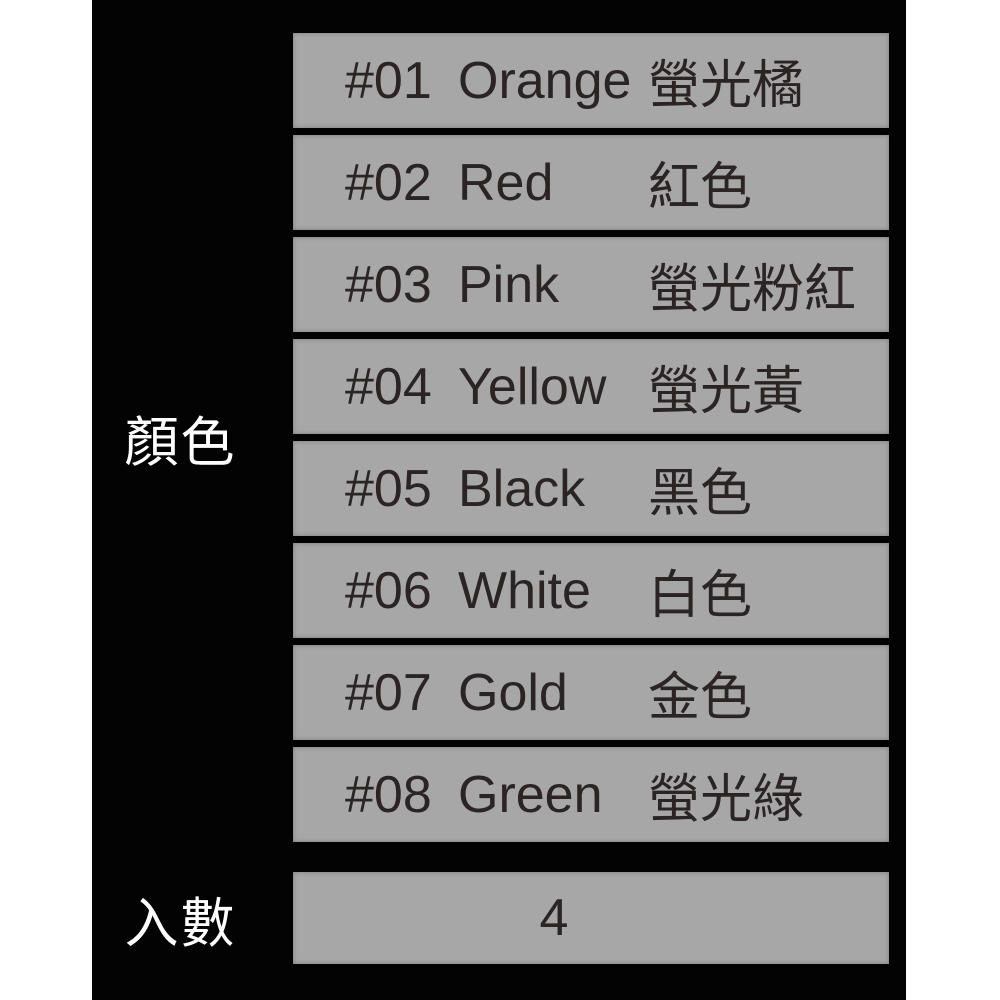 The image size is (1000, 1000). I want to click on option-name-en: Red, so click(506, 182).